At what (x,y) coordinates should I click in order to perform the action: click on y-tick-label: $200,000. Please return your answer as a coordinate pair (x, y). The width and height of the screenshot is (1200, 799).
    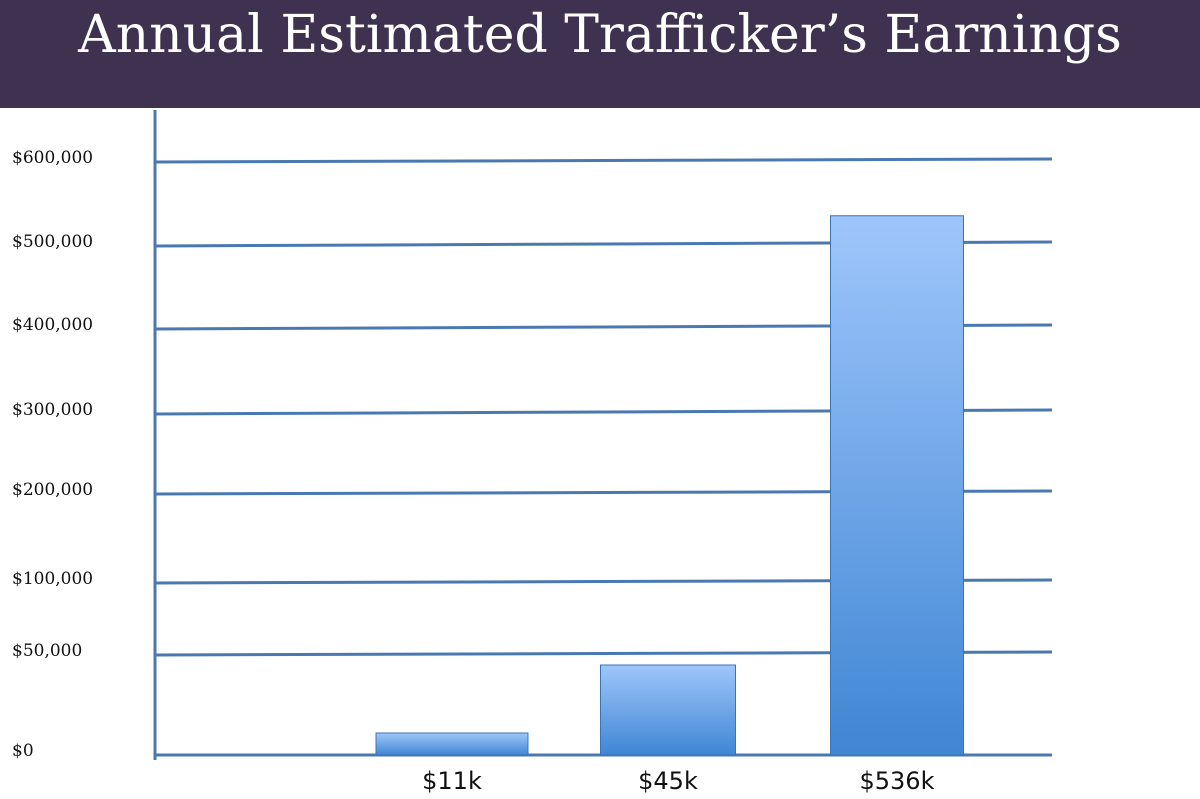
    Looking at the image, I should click on (52, 490).